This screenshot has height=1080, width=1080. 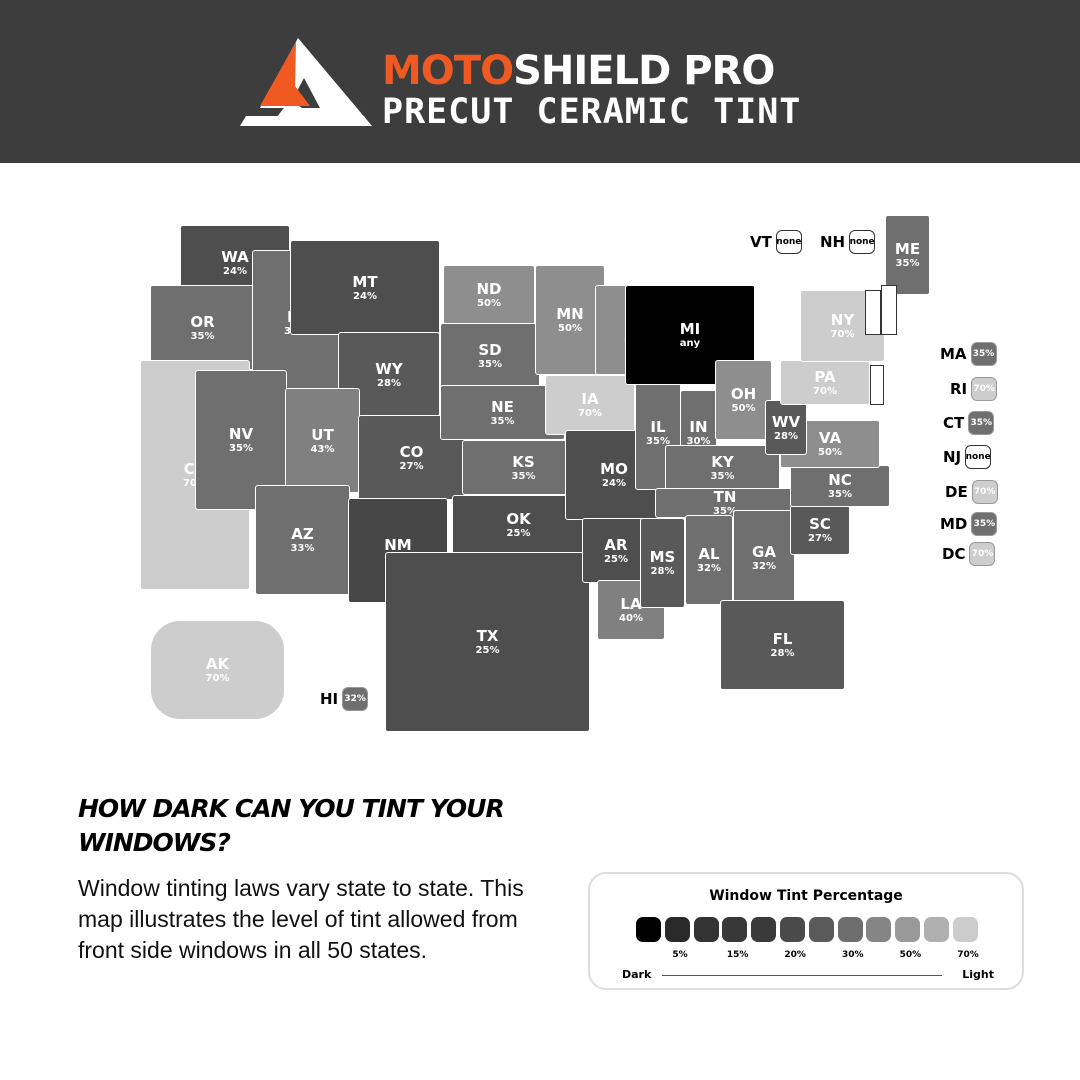 What do you see at coordinates (322, 434) in the screenshot?
I see `state-abbr: UT` at bounding box center [322, 434].